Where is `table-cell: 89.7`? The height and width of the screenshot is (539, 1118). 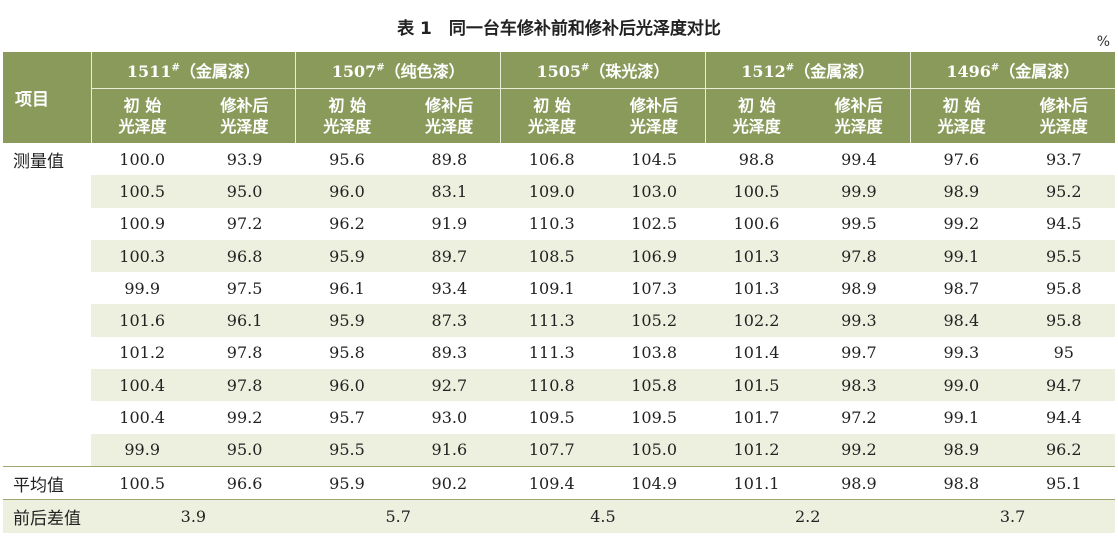 table-cell: 89.7 is located at coordinates (449, 256).